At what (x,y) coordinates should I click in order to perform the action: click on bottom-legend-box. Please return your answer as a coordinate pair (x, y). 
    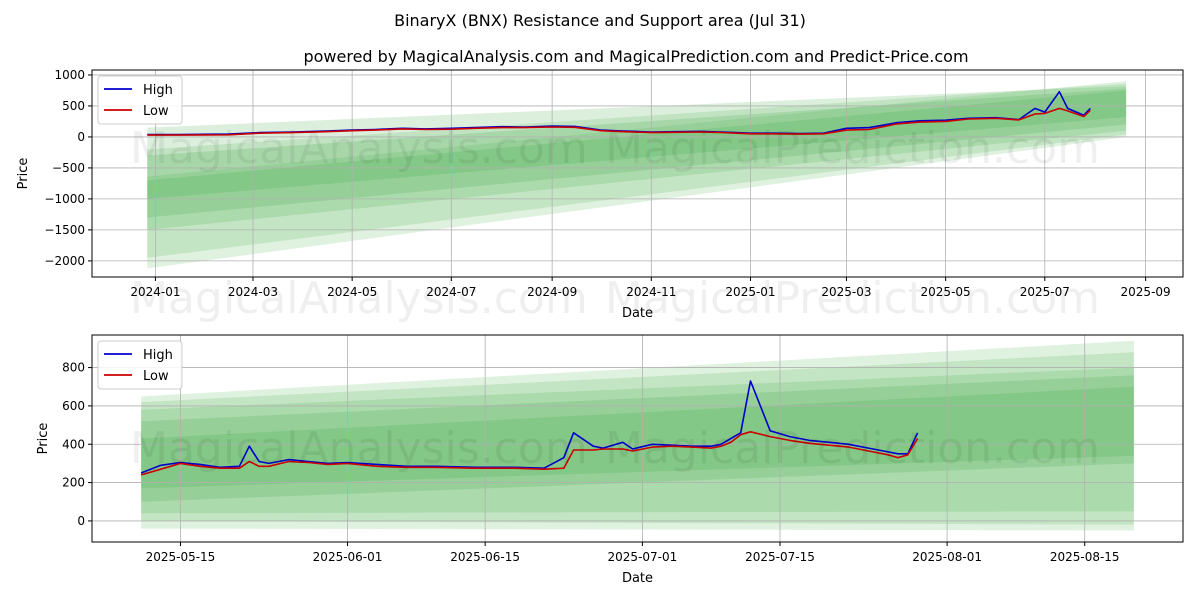
    Looking at the image, I should click on (140, 365).